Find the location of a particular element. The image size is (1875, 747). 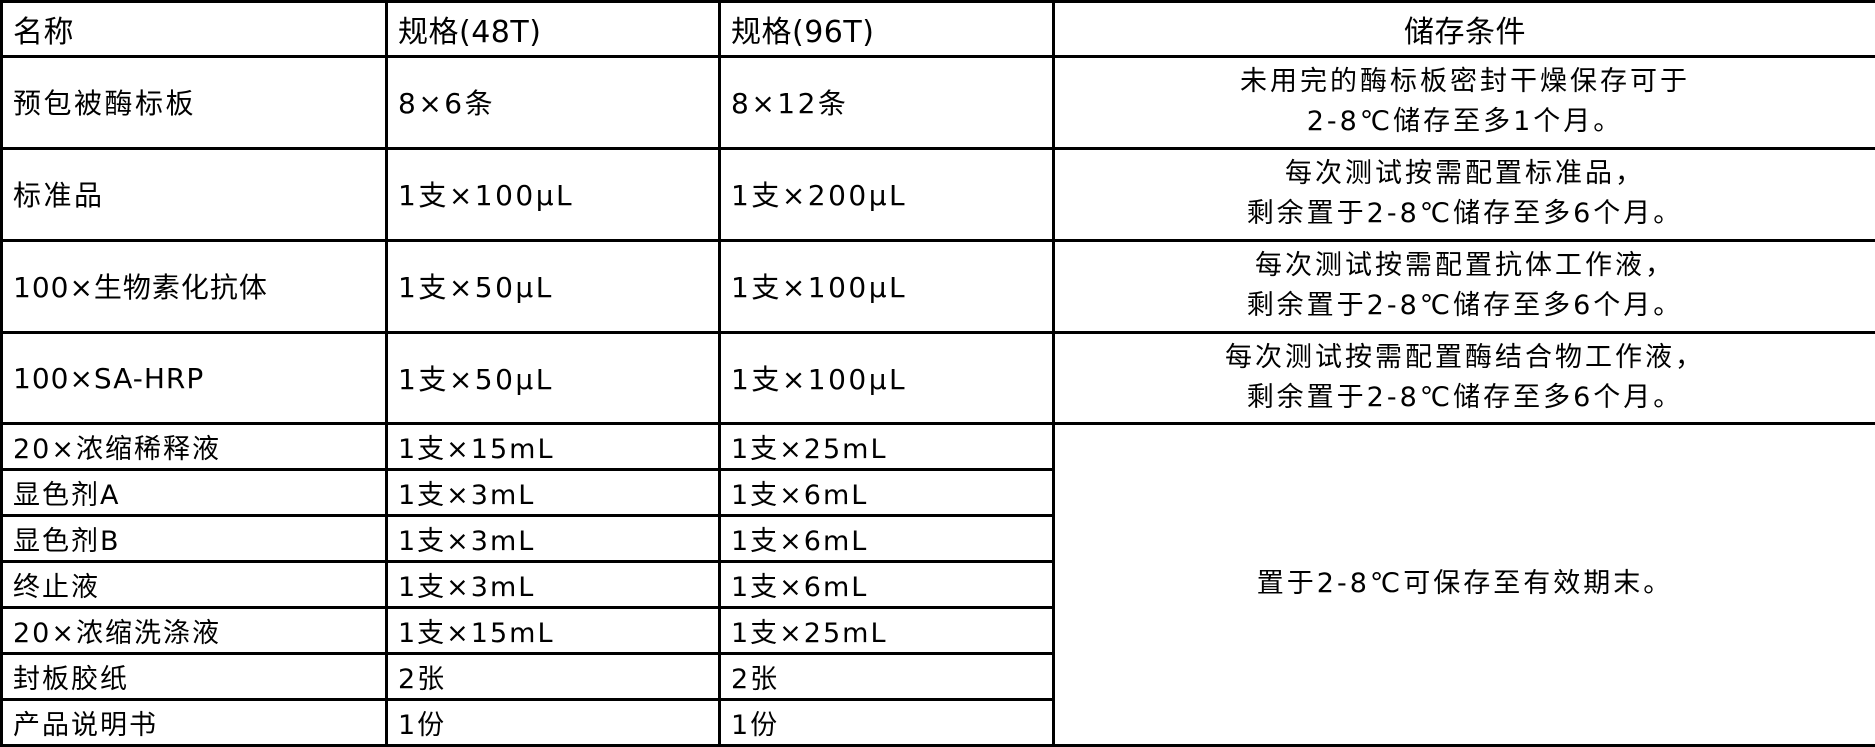

cell-spec-96t: 1支×200μL is located at coordinates (886, 194).